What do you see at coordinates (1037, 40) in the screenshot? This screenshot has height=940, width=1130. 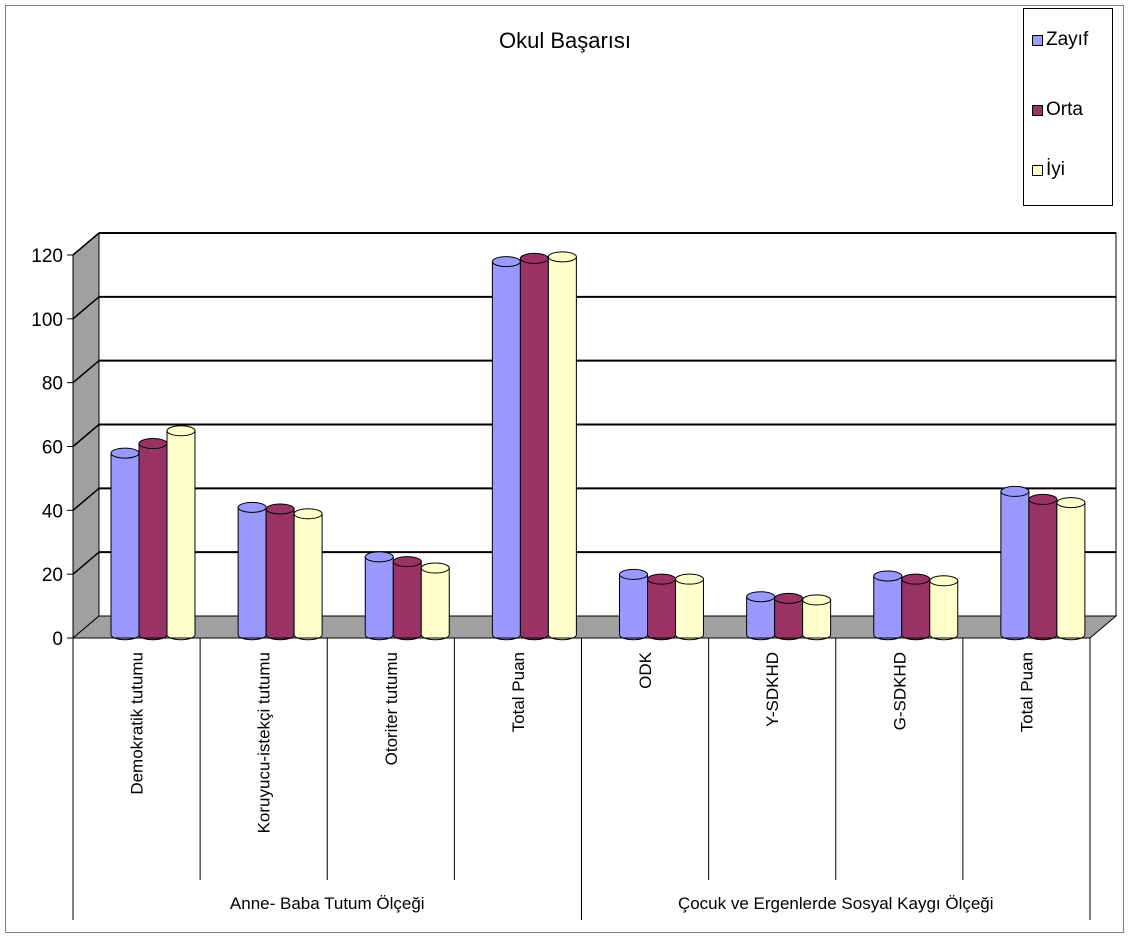 I see `legend-swatch-zayif` at bounding box center [1037, 40].